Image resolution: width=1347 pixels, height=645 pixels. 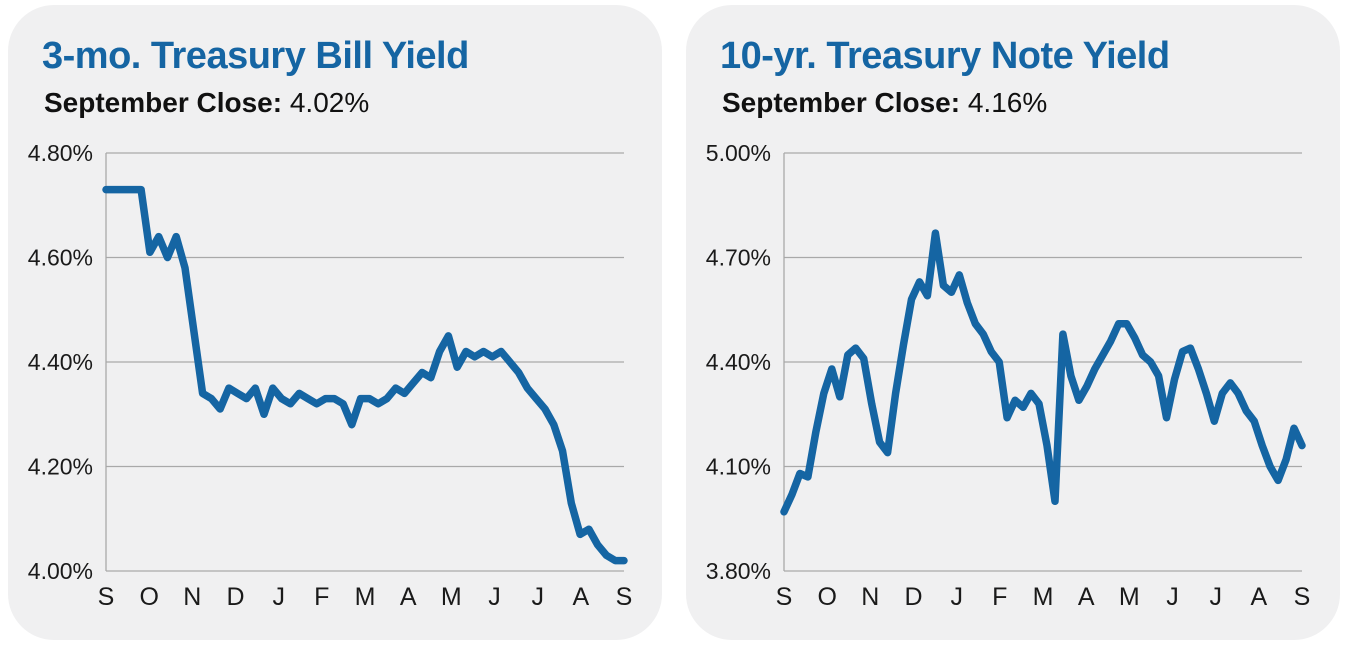 What do you see at coordinates (163, 102) in the screenshot?
I see `tbill-subtitle-label: September Close:` at bounding box center [163, 102].